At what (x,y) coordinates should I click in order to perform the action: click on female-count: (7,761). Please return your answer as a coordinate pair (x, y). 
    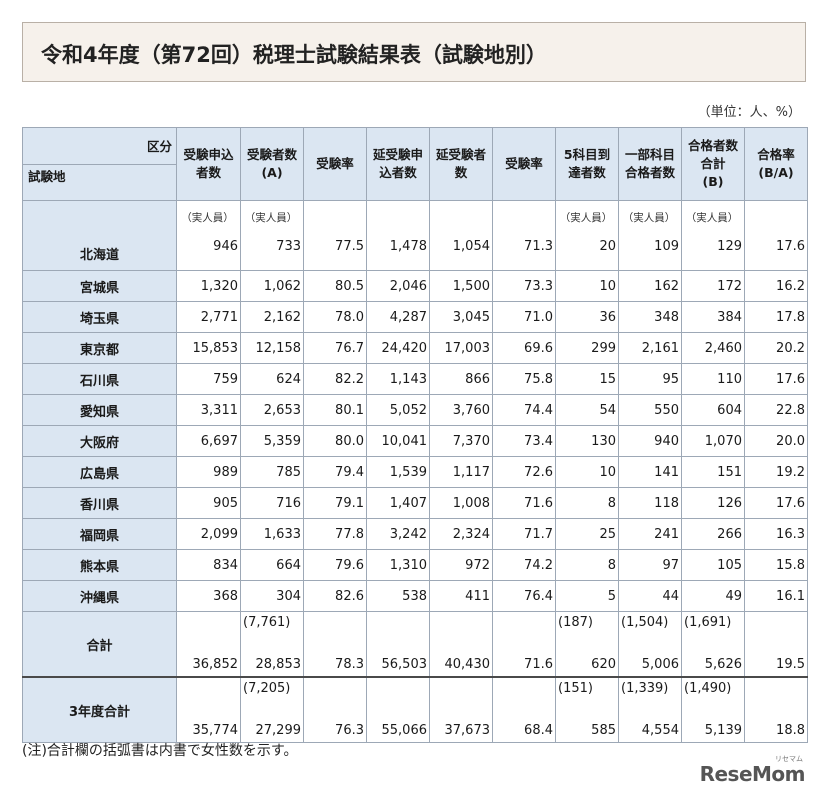
    Looking at the image, I should click on (267, 622).